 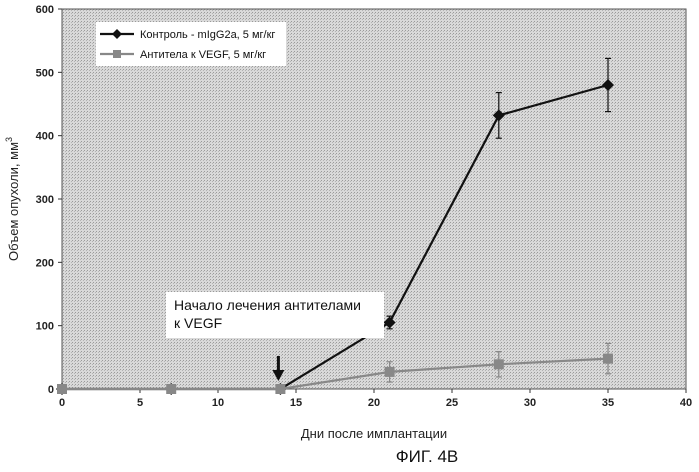 What do you see at coordinates (117, 54) in the screenshot?
I see `legend-marker-anti-vegf` at bounding box center [117, 54].